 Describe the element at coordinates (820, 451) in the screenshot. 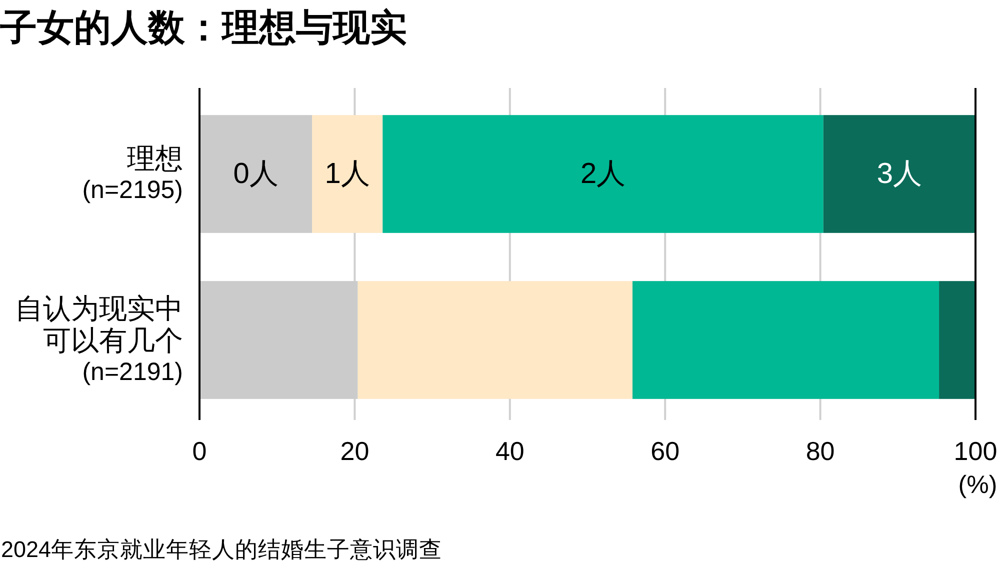

I see `x-tick-label: 80` at that location.